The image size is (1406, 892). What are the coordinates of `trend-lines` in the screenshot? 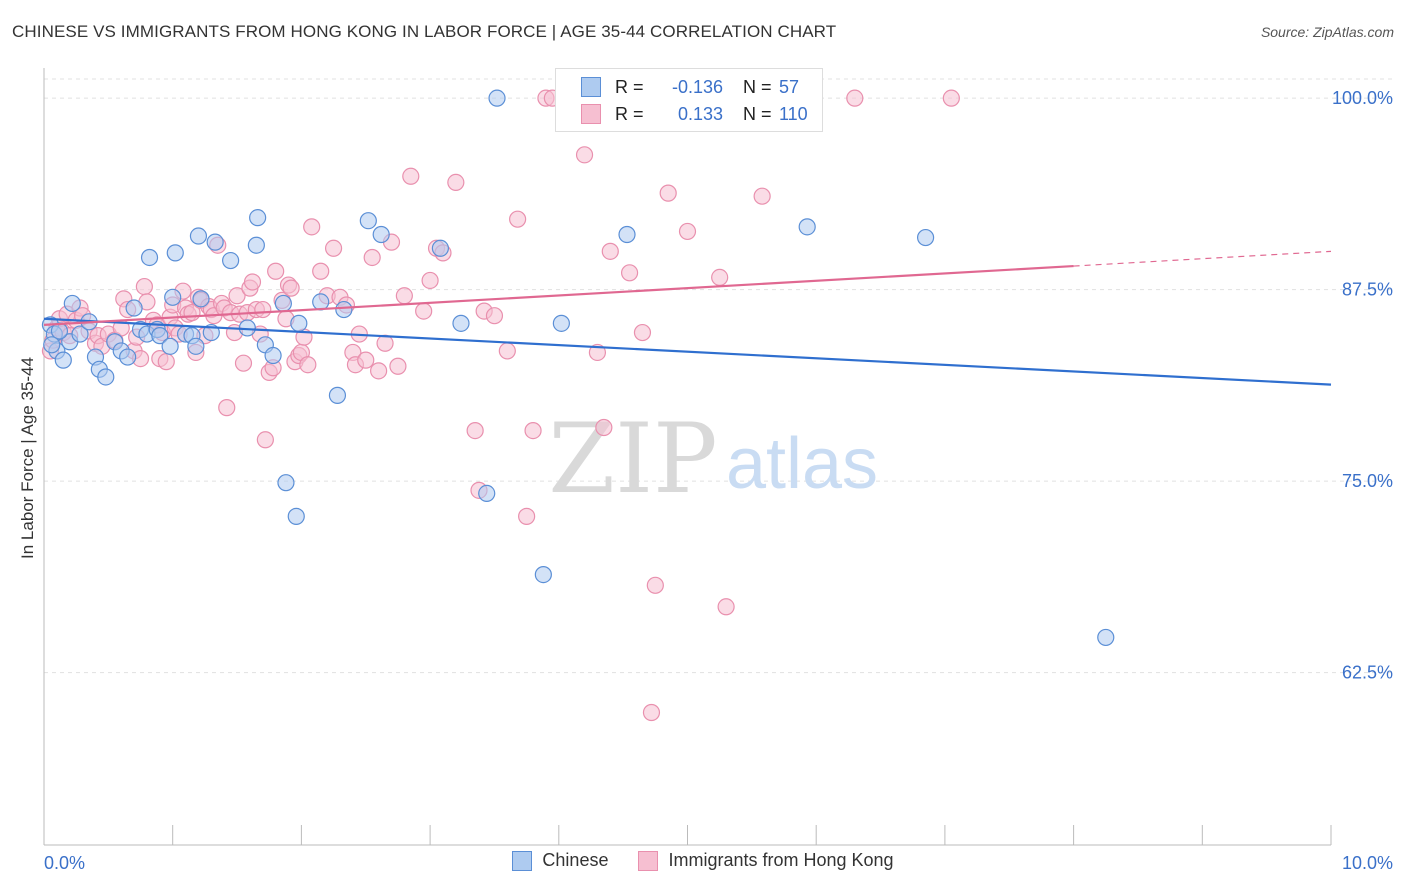 It's located at (687, 318).